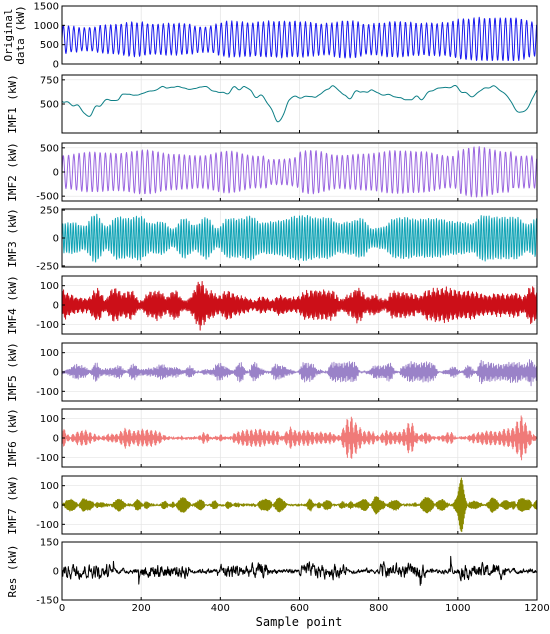 This screenshot has height=634, width=550. I want to click on panel-imf5: -100 0 100 IMF5 (kW), so click(272, 372).